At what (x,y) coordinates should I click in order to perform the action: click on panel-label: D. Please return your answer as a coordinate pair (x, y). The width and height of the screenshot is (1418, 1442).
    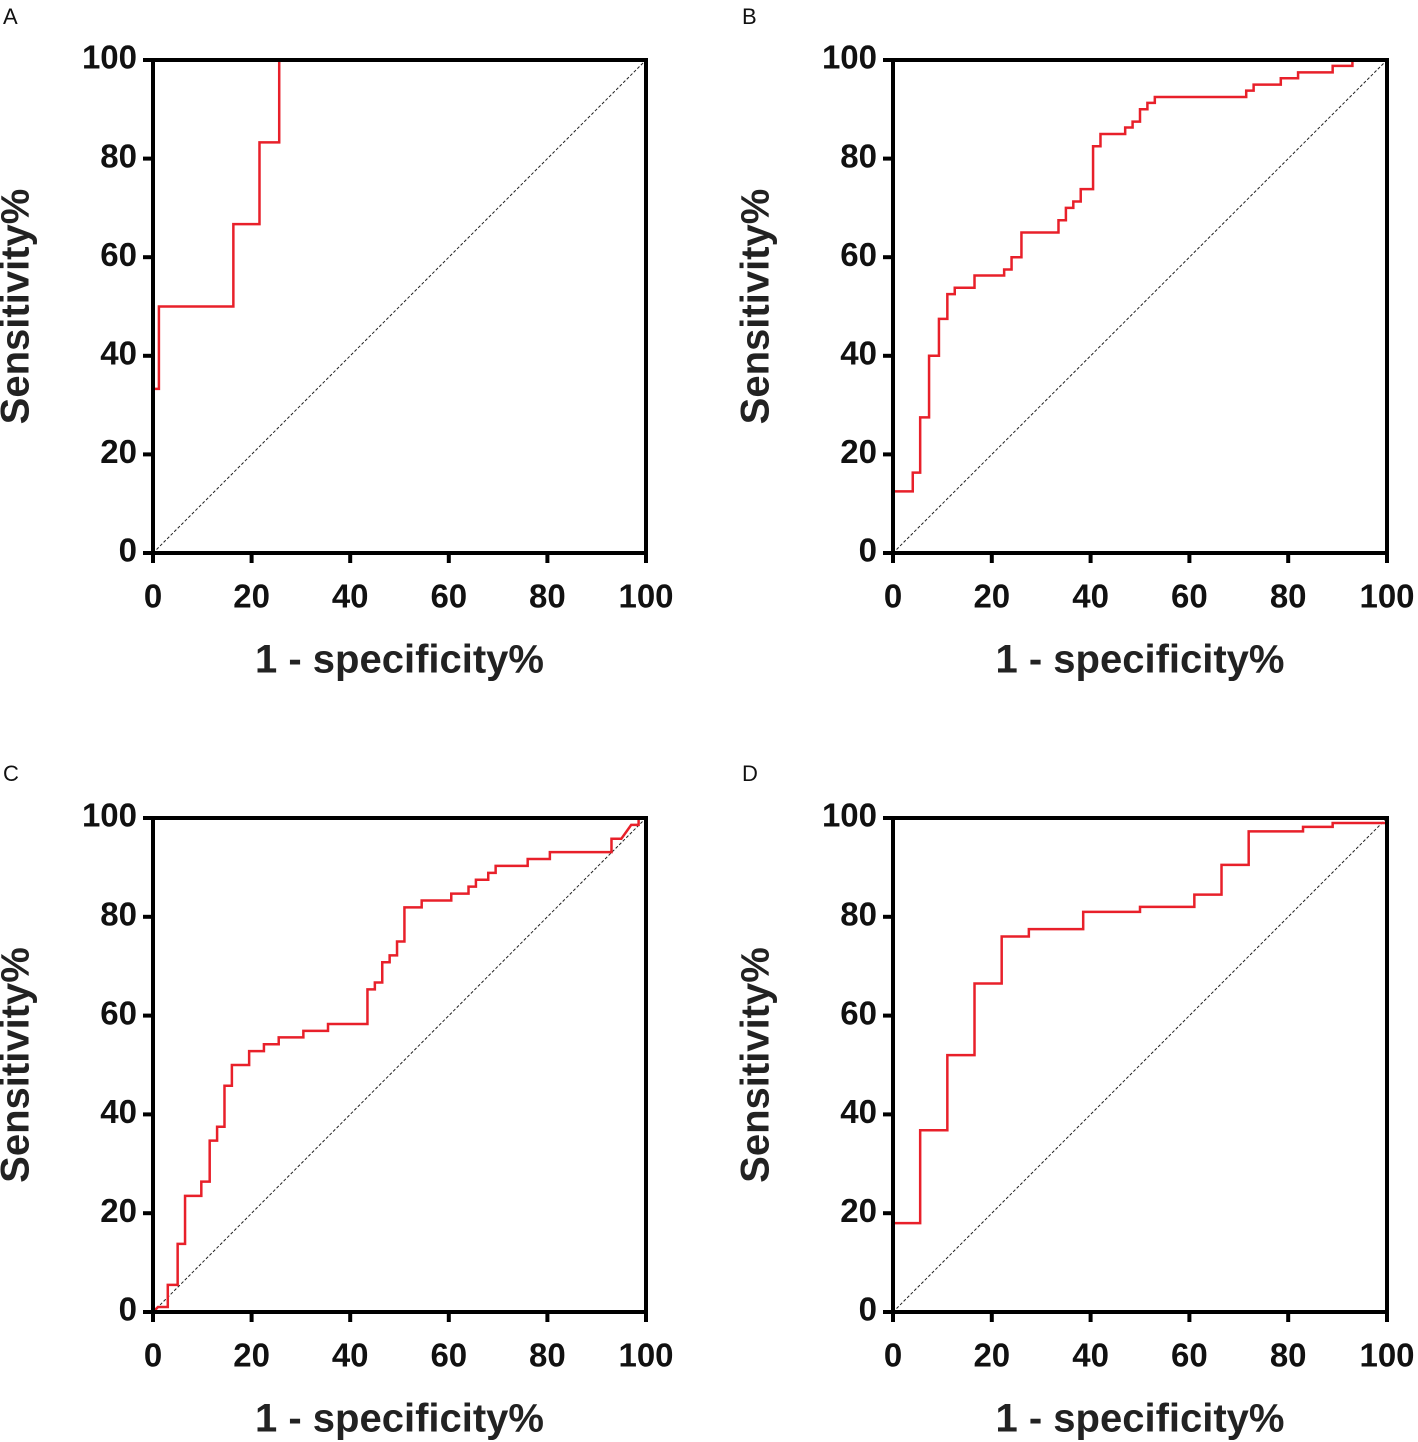
    Looking at the image, I should click on (750, 773).